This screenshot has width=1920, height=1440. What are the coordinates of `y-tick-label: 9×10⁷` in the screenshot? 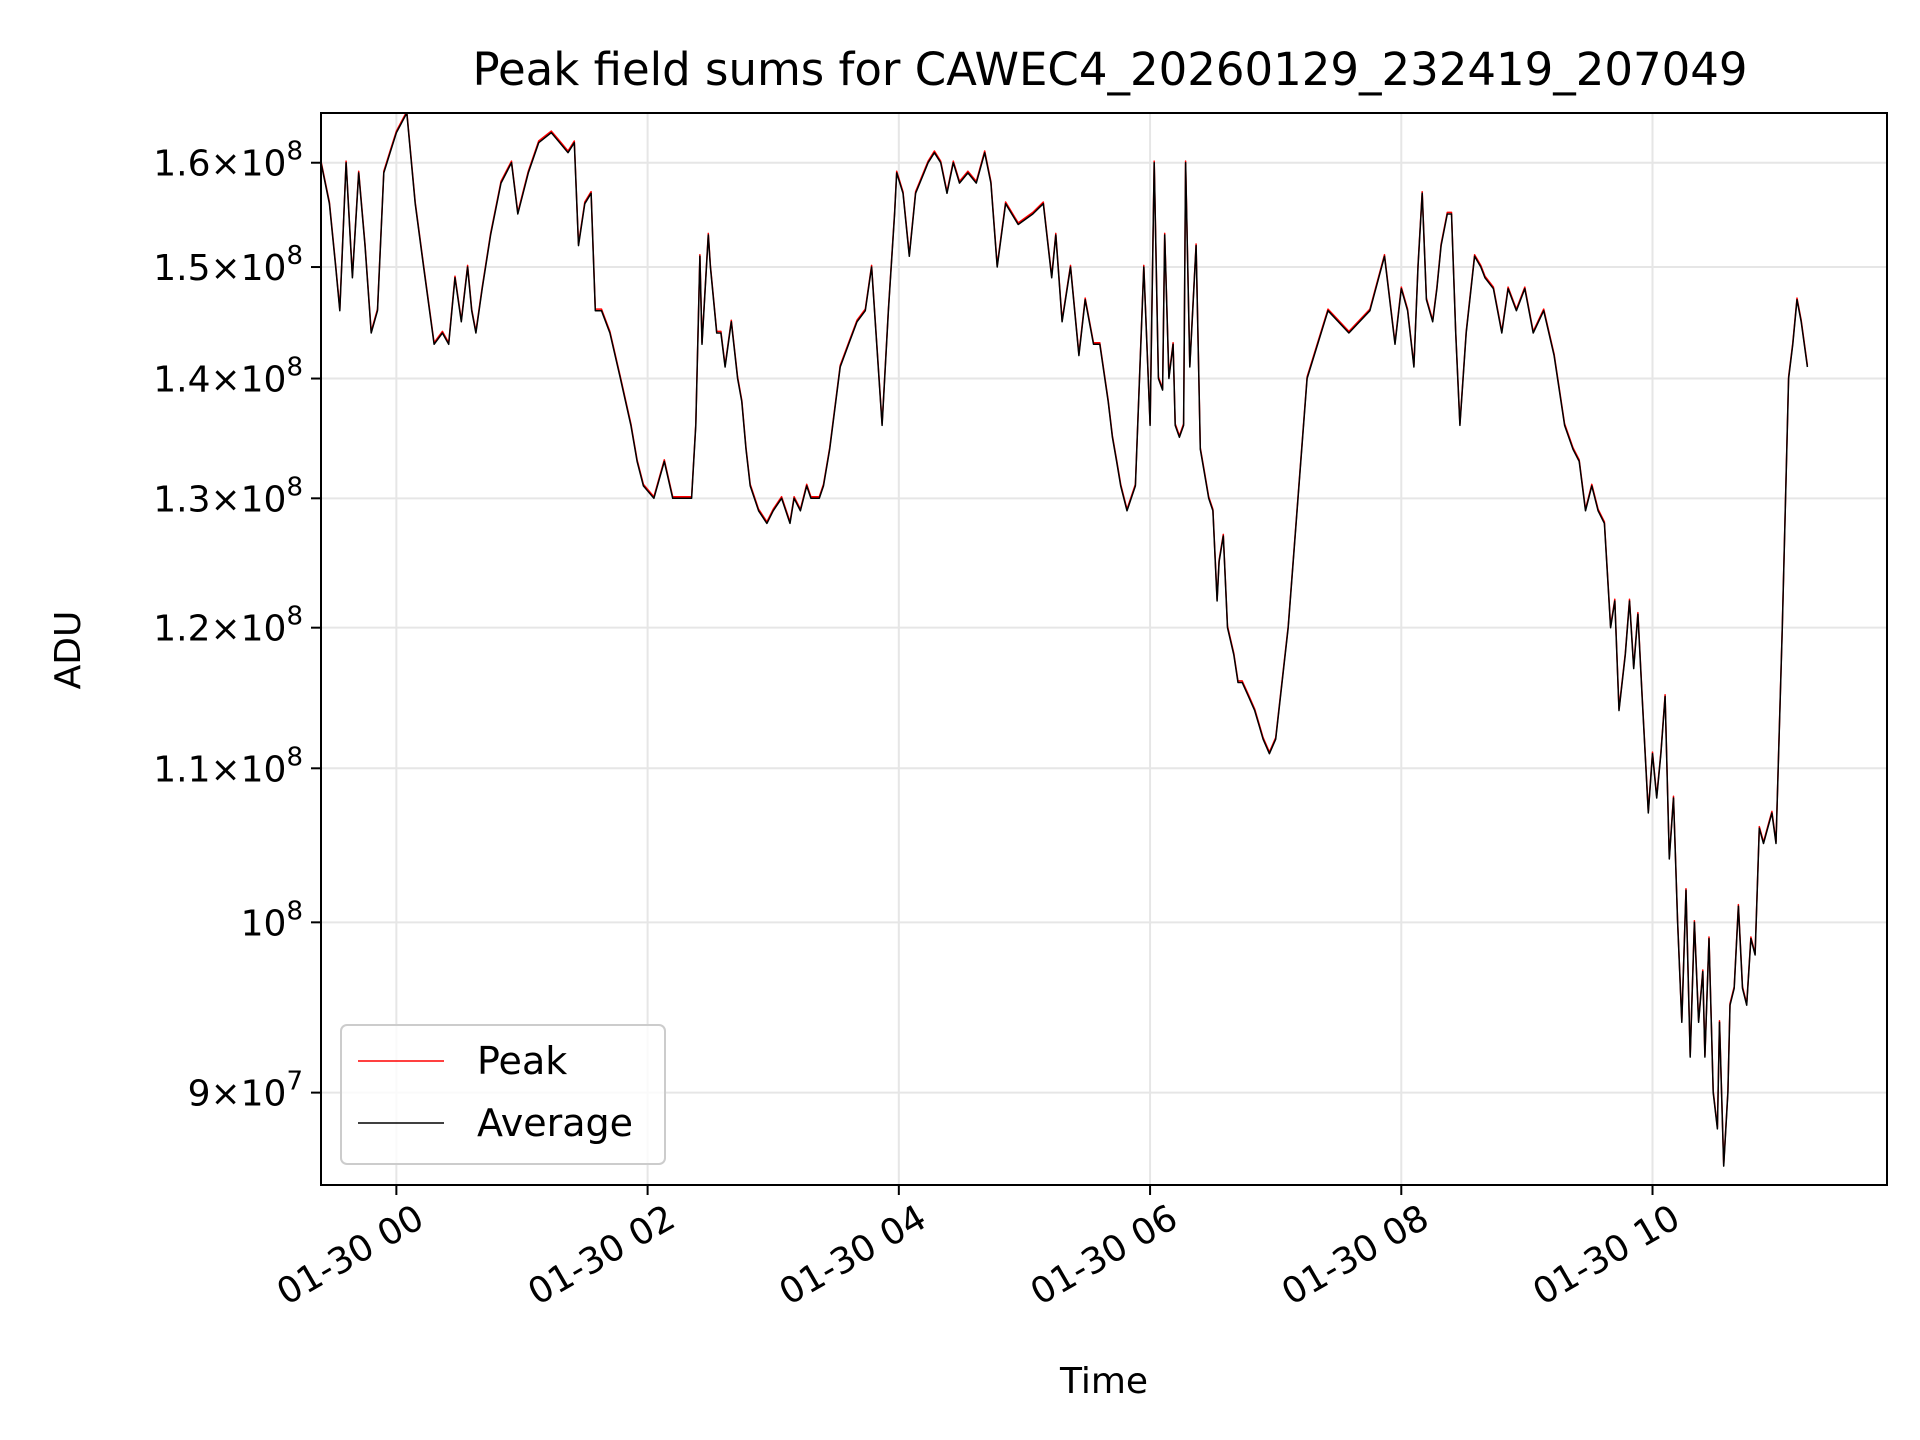 It's located at (245, 1091).